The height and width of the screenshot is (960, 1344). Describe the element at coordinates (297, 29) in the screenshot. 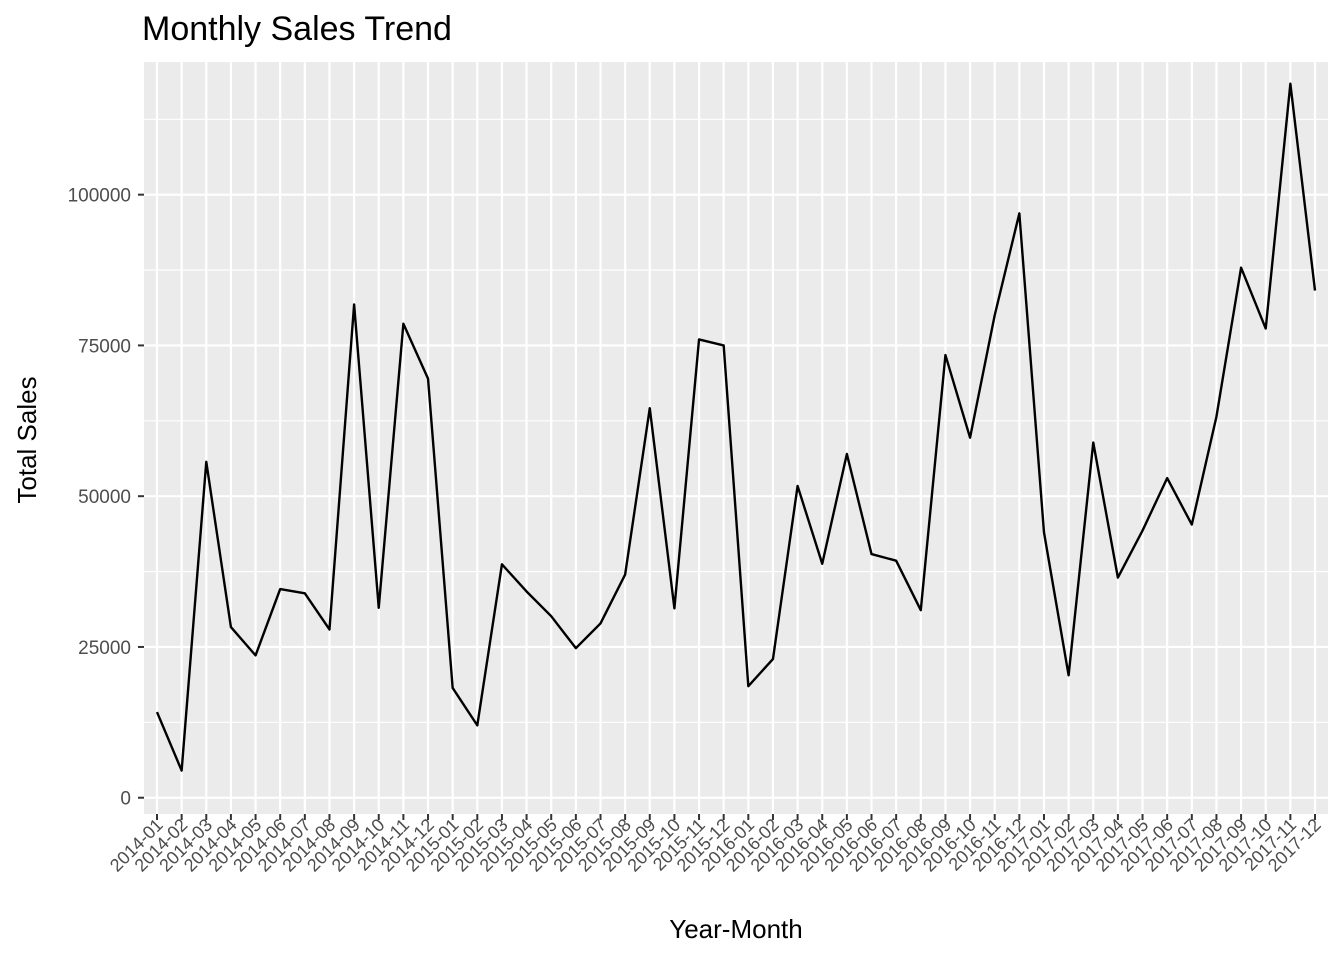

I see `chart-title: Monthly Sales Trend` at that location.